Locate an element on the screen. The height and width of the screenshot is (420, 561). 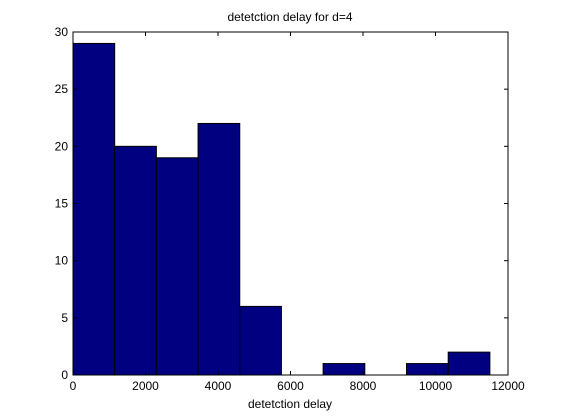
y-tick-label: 10 is located at coordinates (62, 261).